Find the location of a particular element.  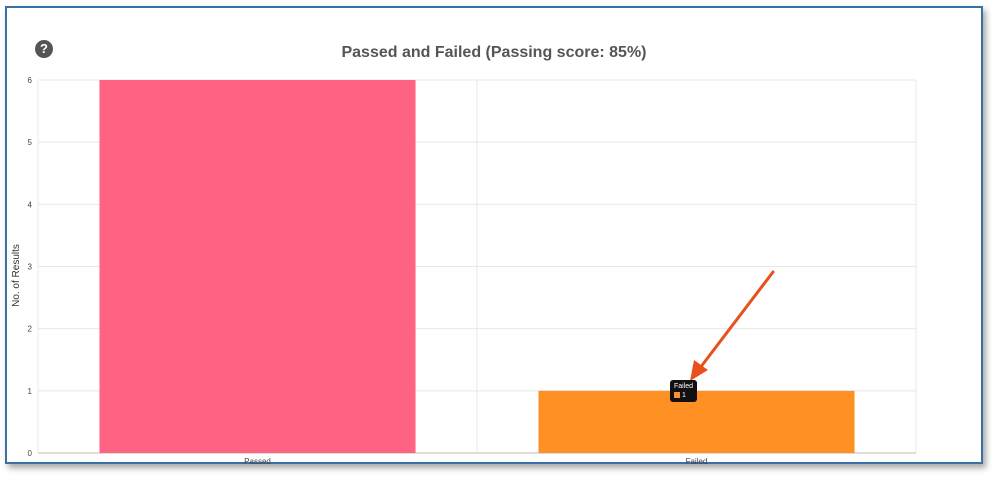

tooltip-value-row: 1 is located at coordinates (683, 395).